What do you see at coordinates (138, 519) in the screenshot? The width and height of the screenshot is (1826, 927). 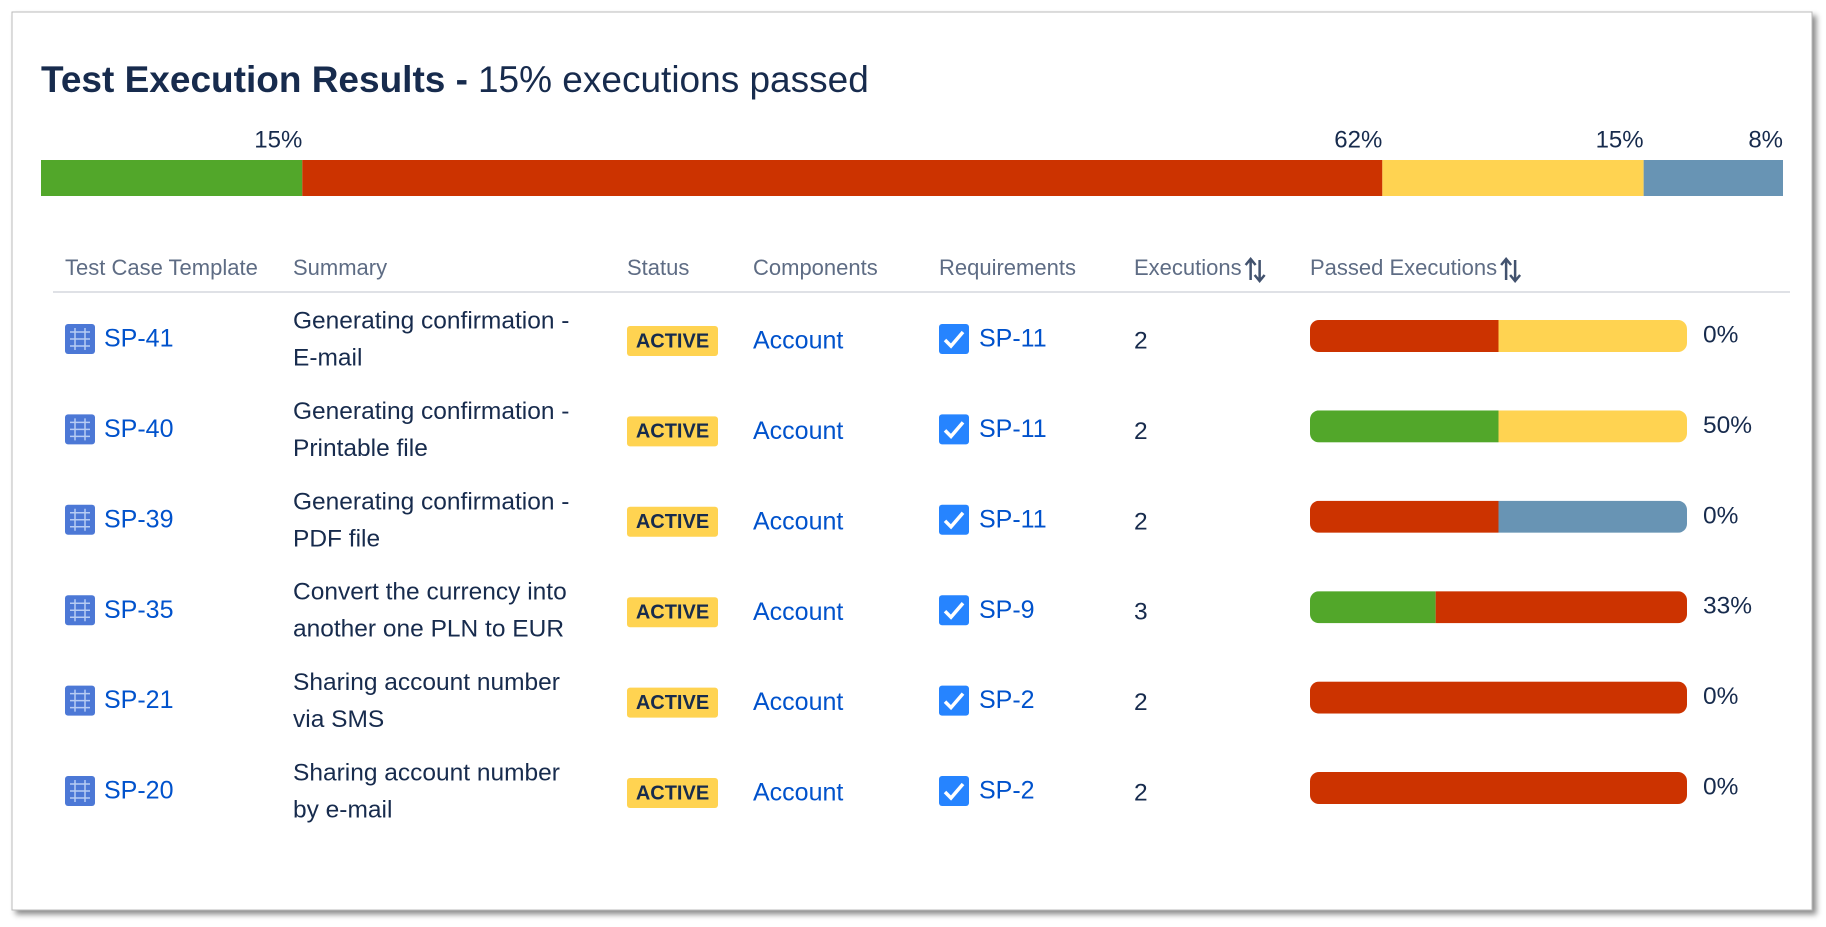 I see `issue-key: SP-39` at bounding box center [138, 519].